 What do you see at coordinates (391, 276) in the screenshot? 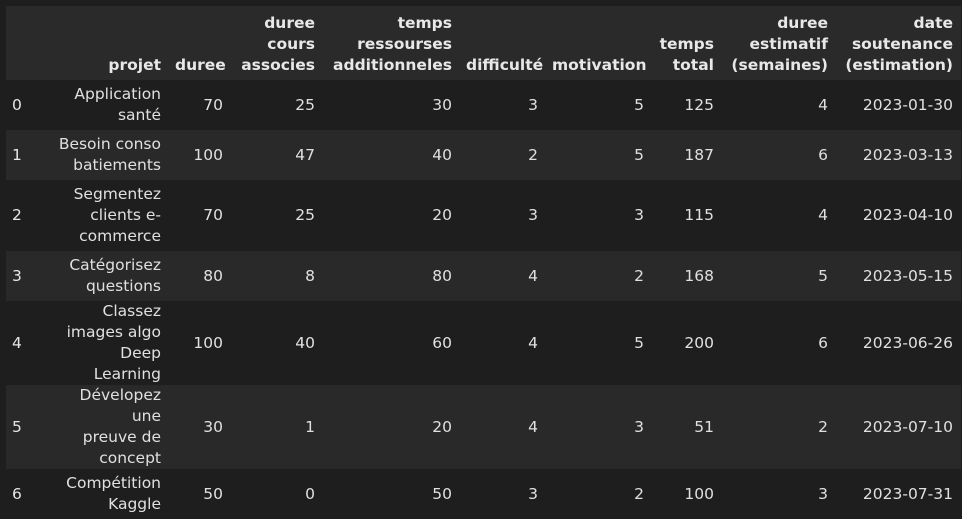
I see `cell-temps-ressourses: 80` at bounding box center [391, 276].